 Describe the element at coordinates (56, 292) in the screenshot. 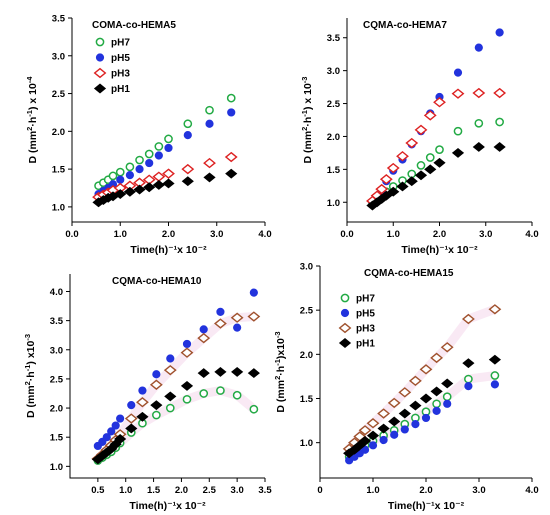

I see `y-tick-label: 4.0` at that location.